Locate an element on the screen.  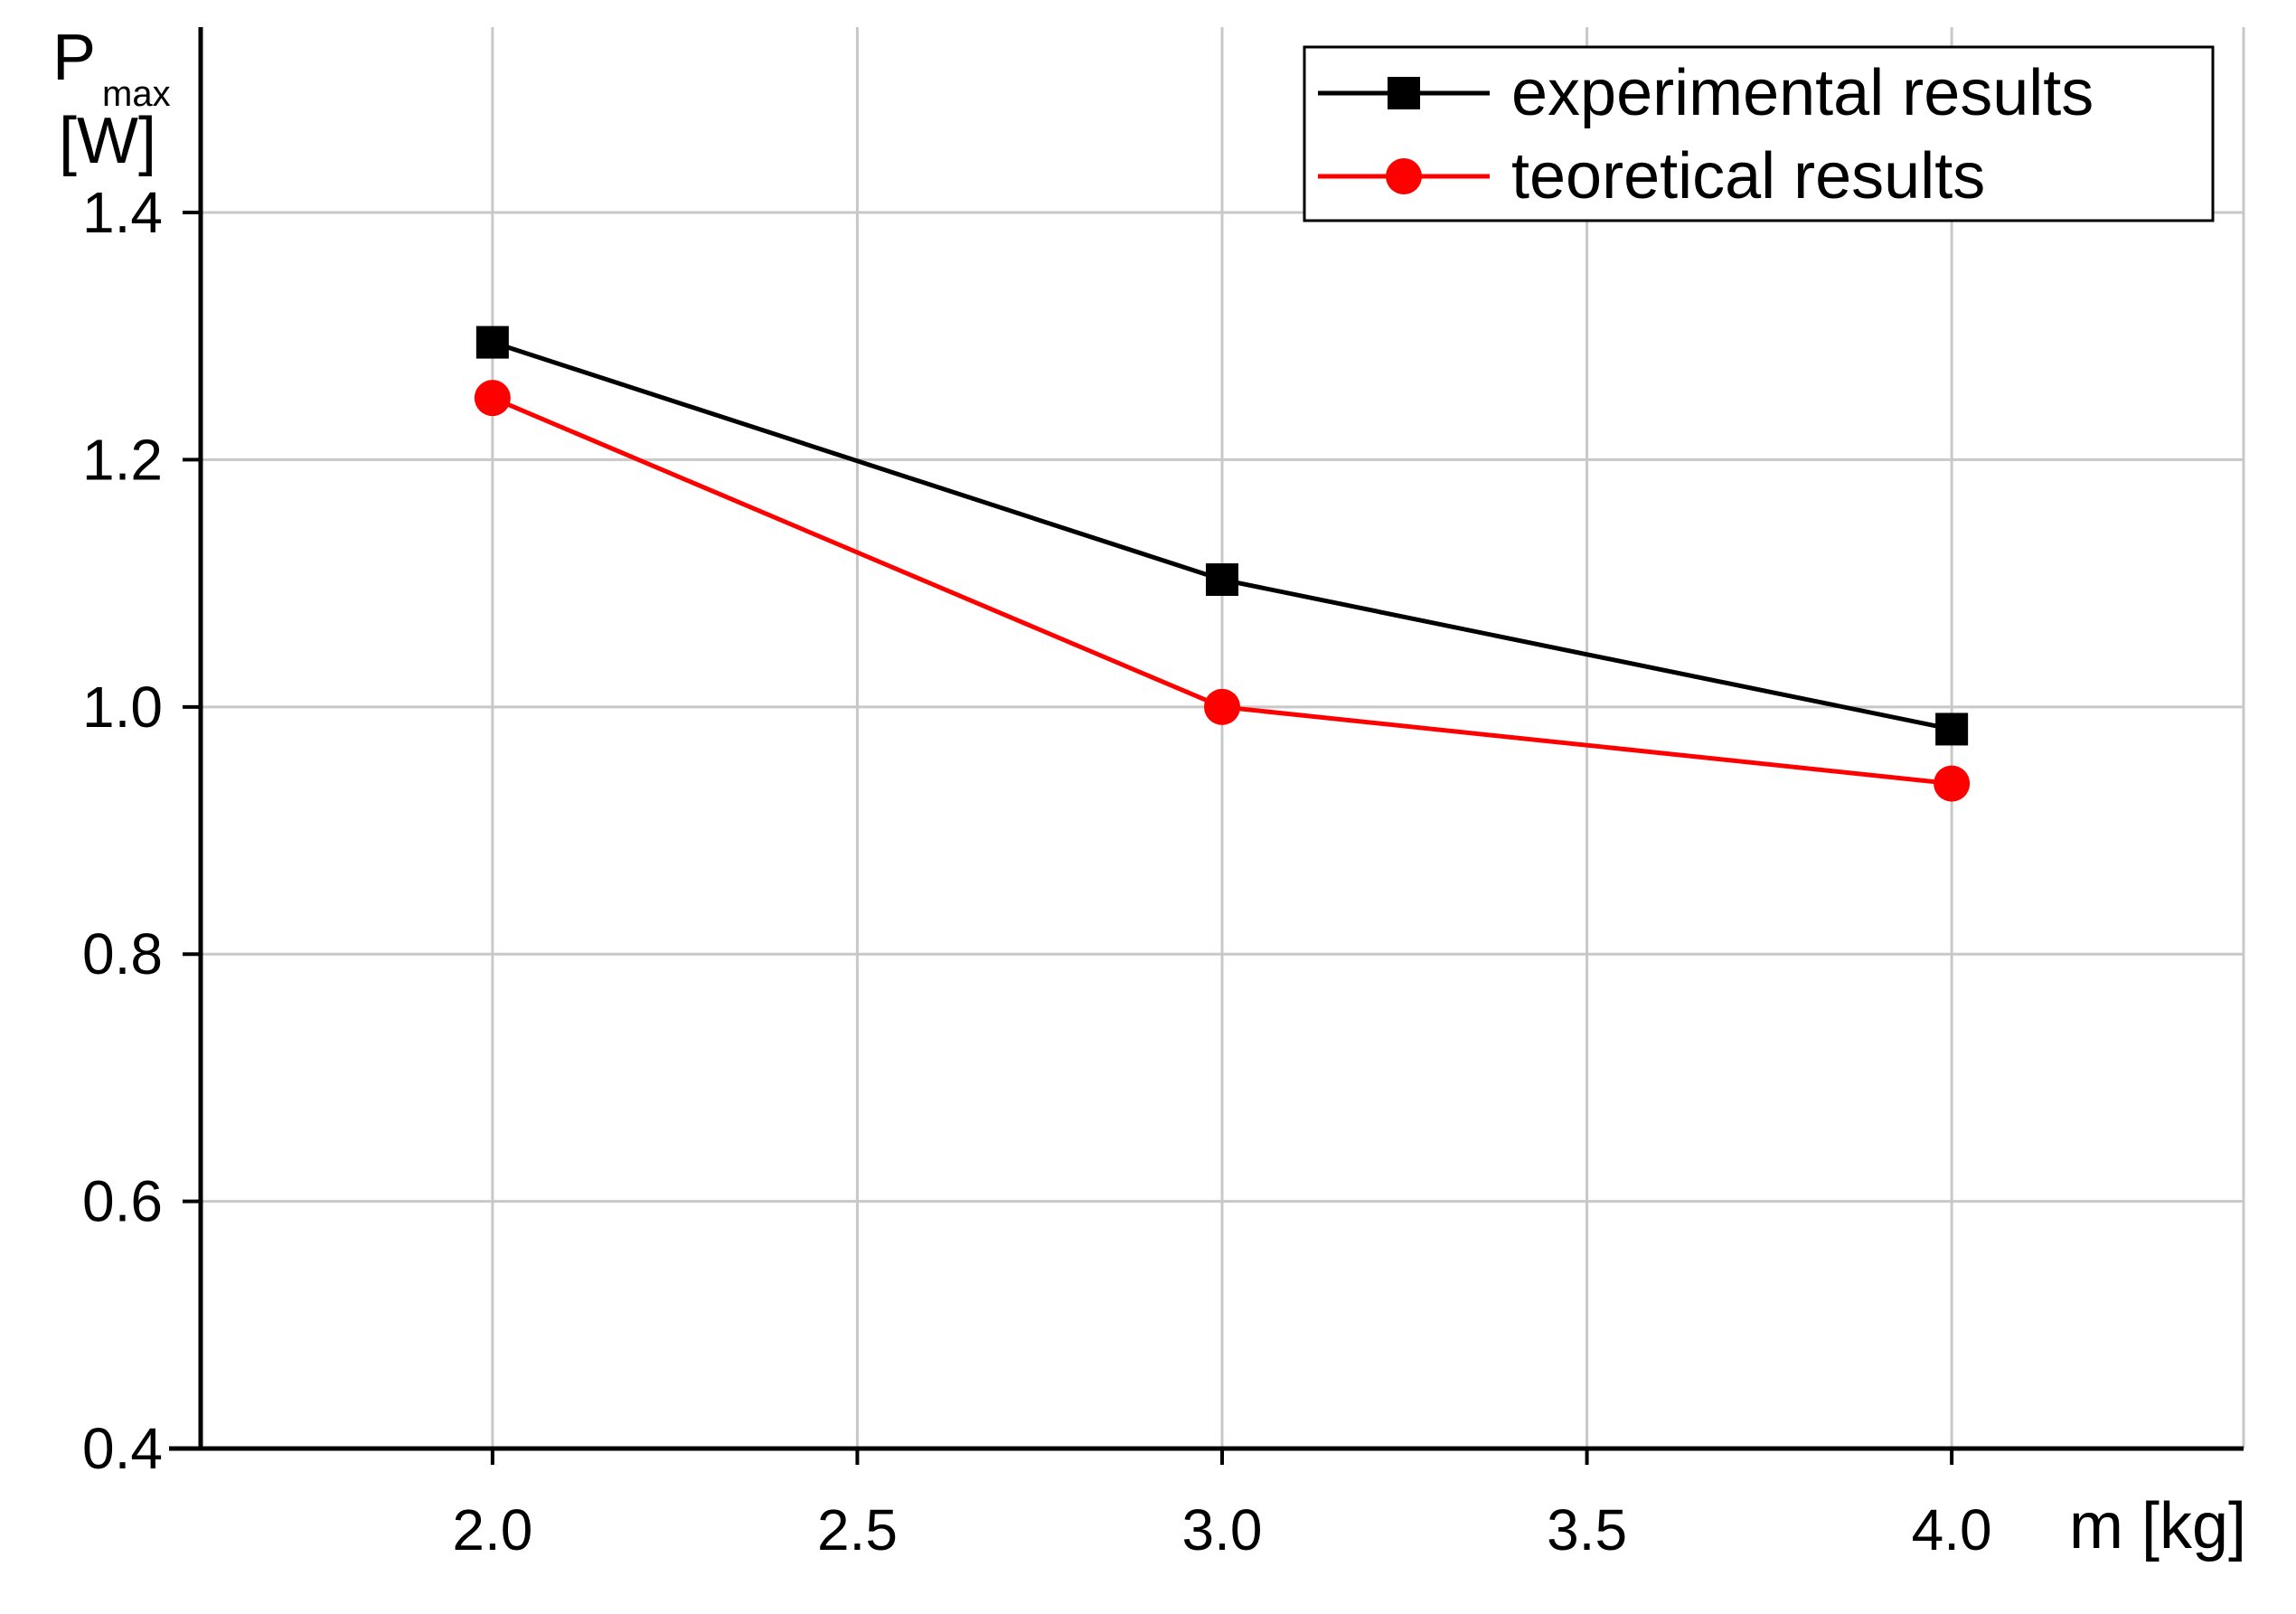
y-axis-unit: [W] is located at coordinates (107, 141).